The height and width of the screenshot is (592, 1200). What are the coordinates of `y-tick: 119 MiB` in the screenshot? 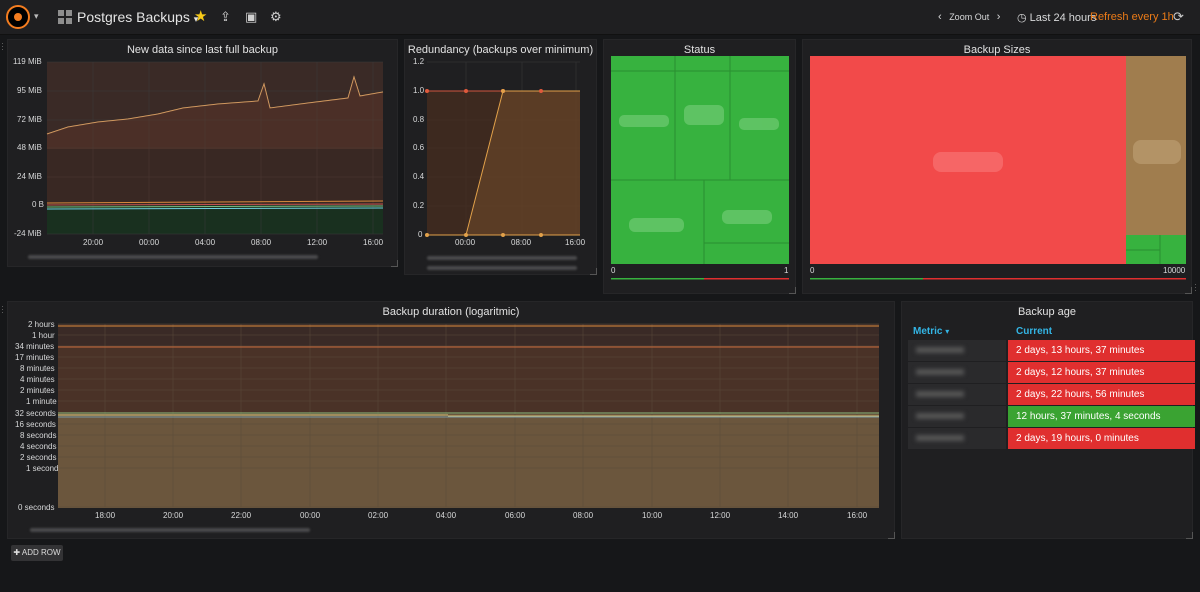 It's located at (27, 61).